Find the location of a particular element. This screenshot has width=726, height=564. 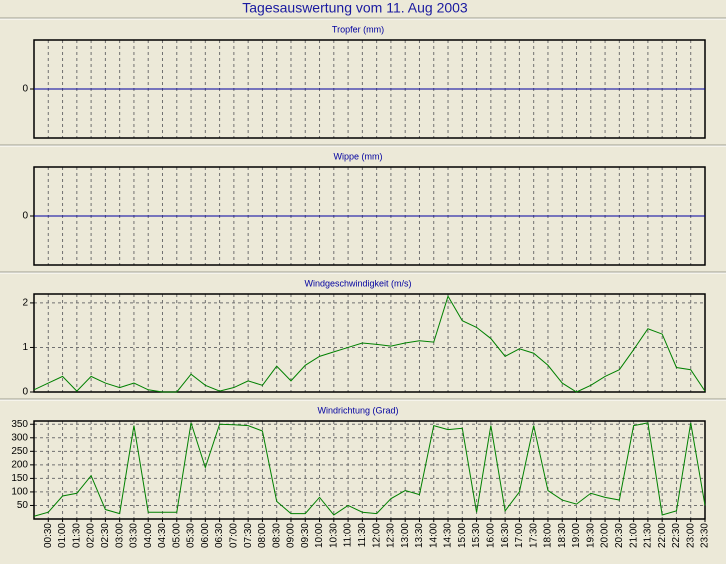

x-tick-label: 20:30 is located at coordinates (619, 535).